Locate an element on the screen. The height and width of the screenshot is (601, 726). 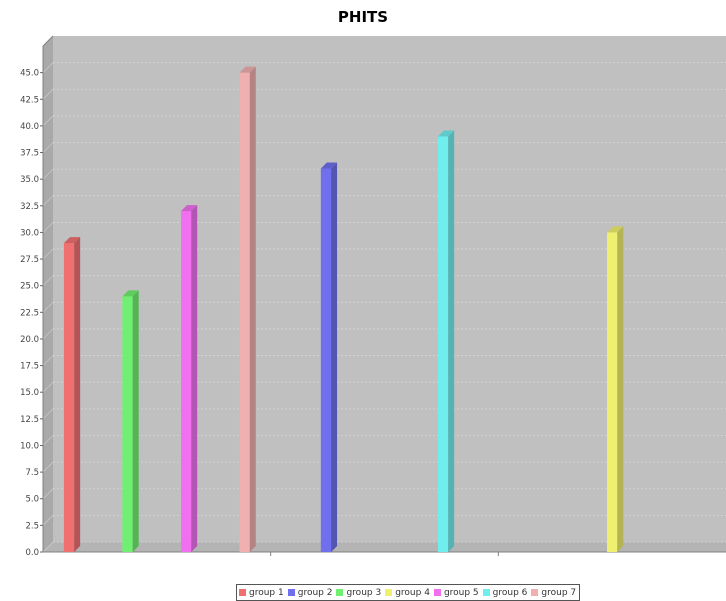
y-tick-label: 20.0 is located at coordinates (29, 340).